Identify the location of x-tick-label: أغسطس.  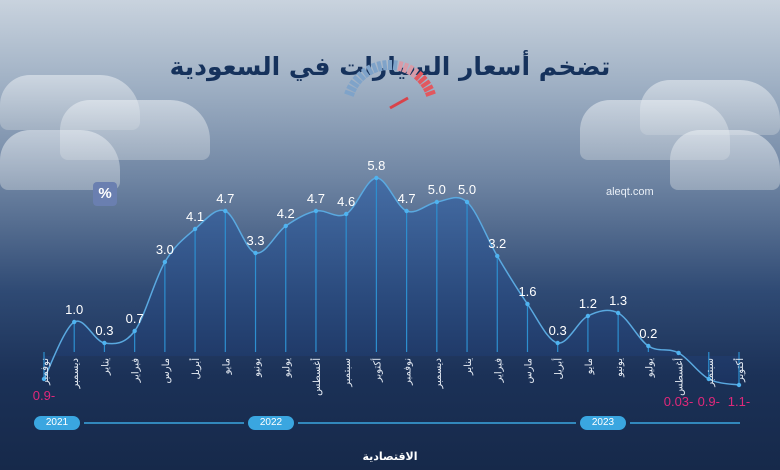
(679, 377).